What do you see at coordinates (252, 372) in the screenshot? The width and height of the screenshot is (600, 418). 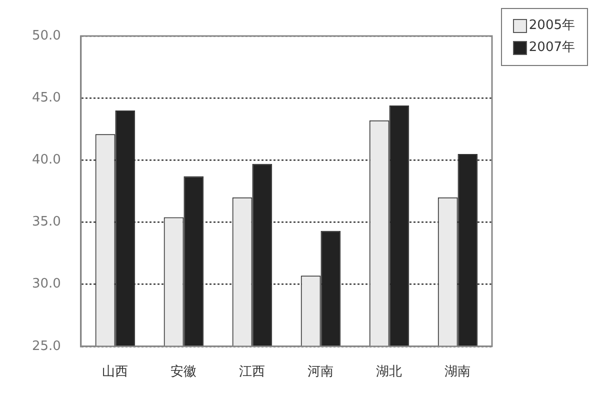 I see `x-tick-label: 江西` at bounding box center [252, 372].